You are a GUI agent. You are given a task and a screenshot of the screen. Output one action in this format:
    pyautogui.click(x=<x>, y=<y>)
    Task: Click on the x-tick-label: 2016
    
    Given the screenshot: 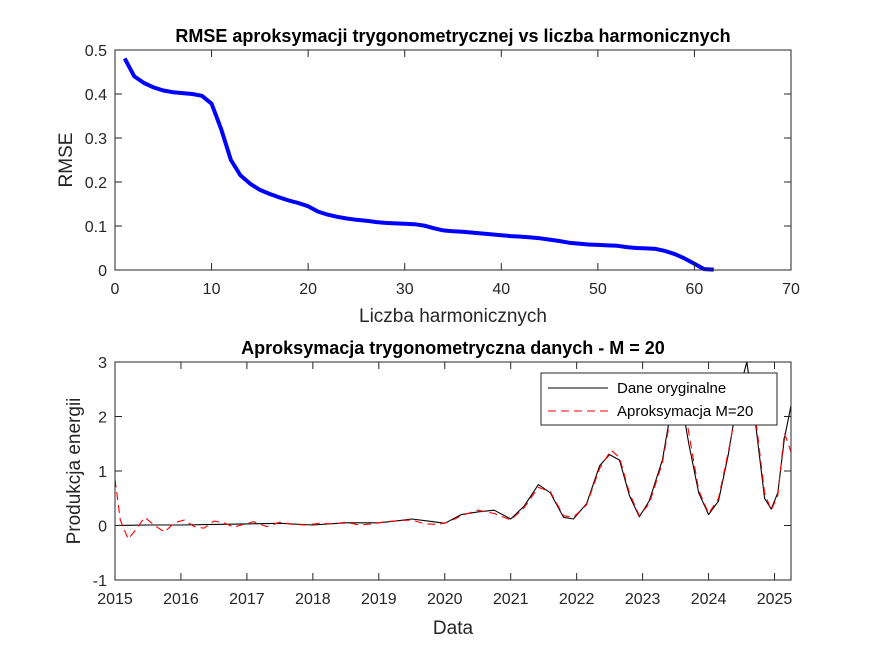 What is the action you would take?
    pyautogui.click(x=181, y=599)
    